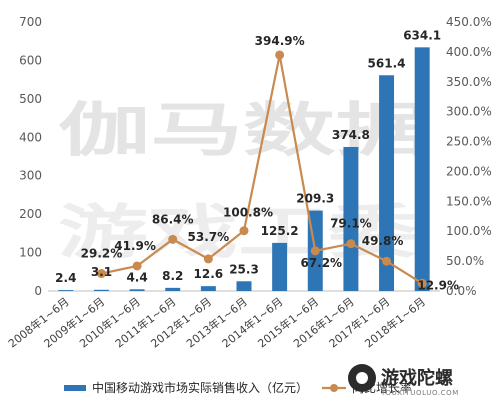 The width and height of the screenshot is (500, 419). What do you see at coordinates (243, 130) in the screenshot?
I see `watermark-line-1: 伽马数据` at bounding box center [243, 130].